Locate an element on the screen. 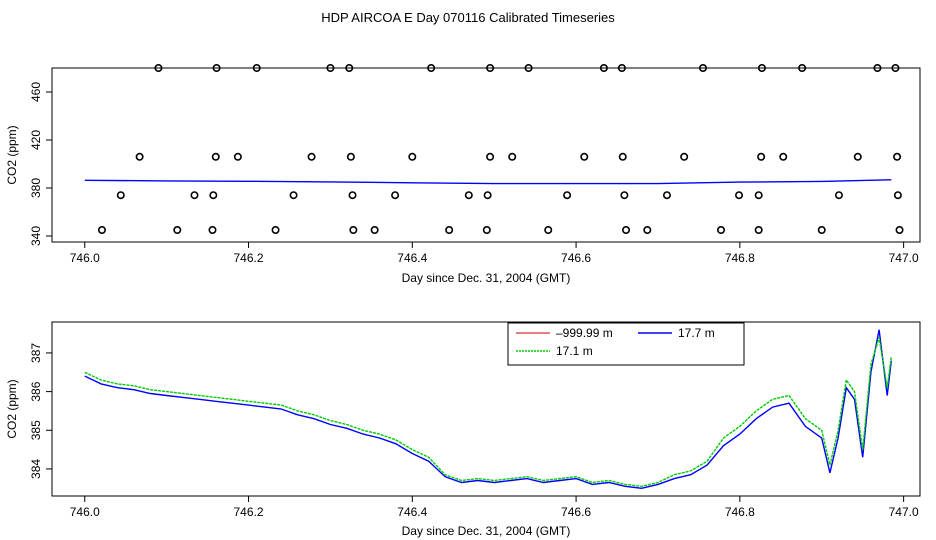 This screenshot has height=540, width=936. top-x-ticks: 746.0 746.2 746.4 746.6 746.8 747.0 is located at coordinates (494, 253).